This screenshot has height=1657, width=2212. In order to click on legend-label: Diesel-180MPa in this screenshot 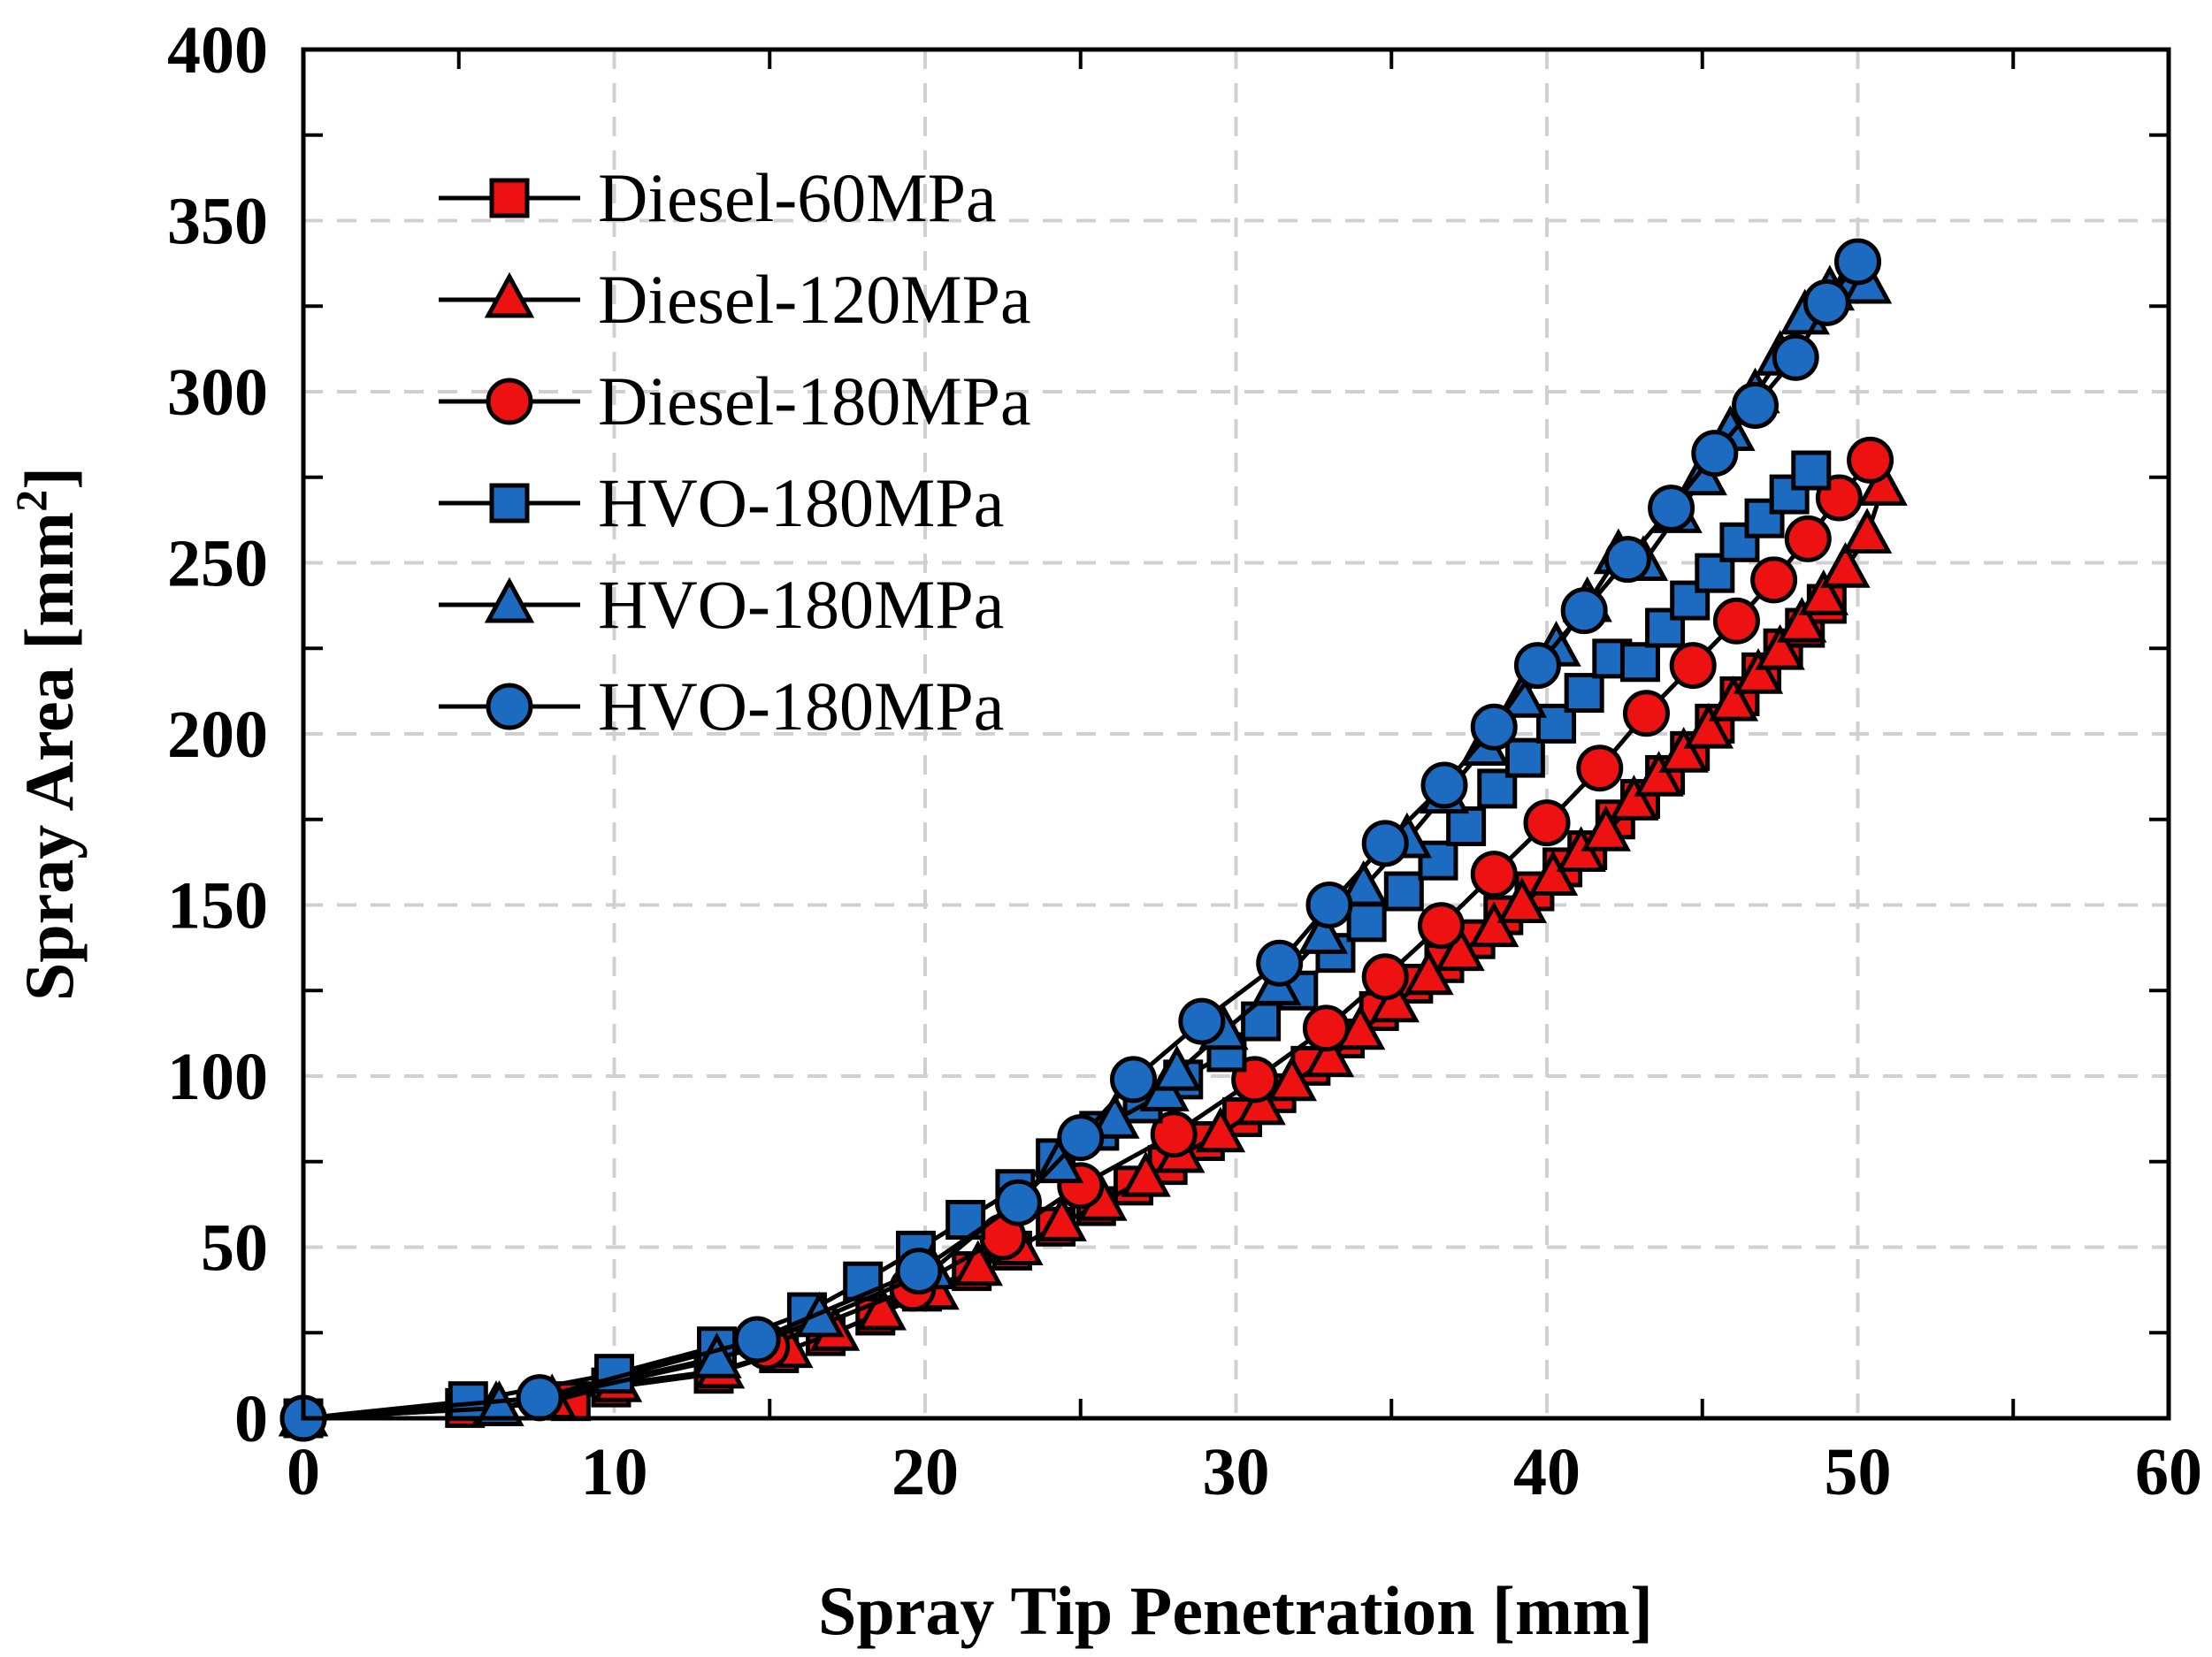, I will do `click(814, 401)`.